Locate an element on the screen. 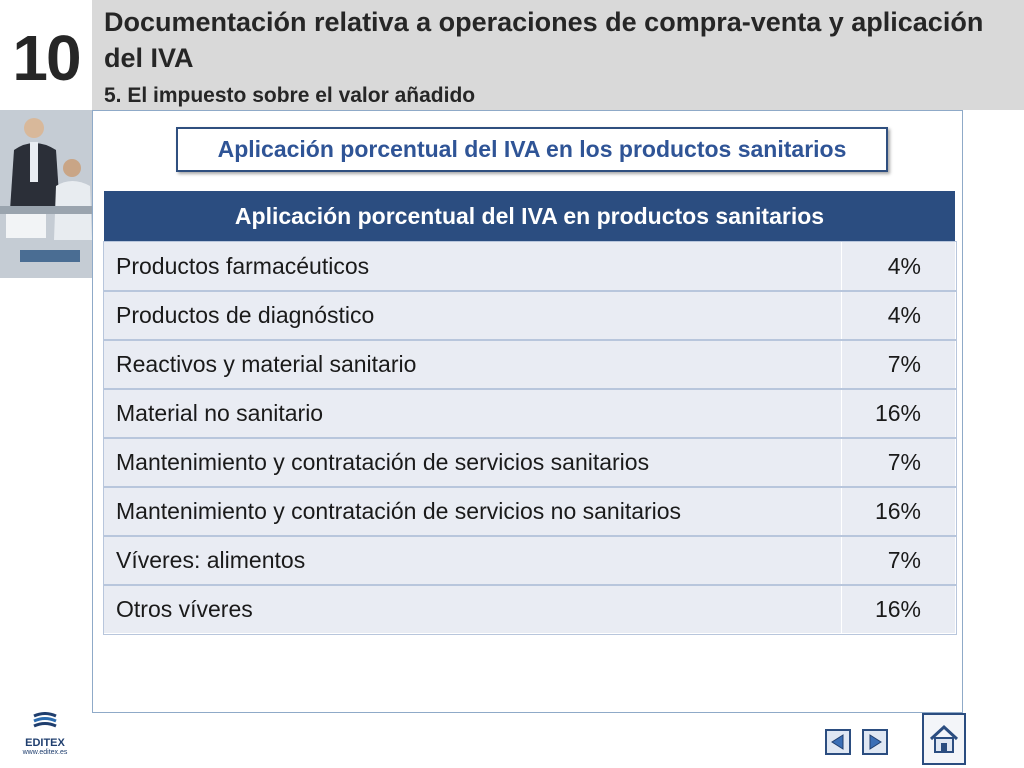  product-cell: Material no sanitario is located at coordinates (472, 413).